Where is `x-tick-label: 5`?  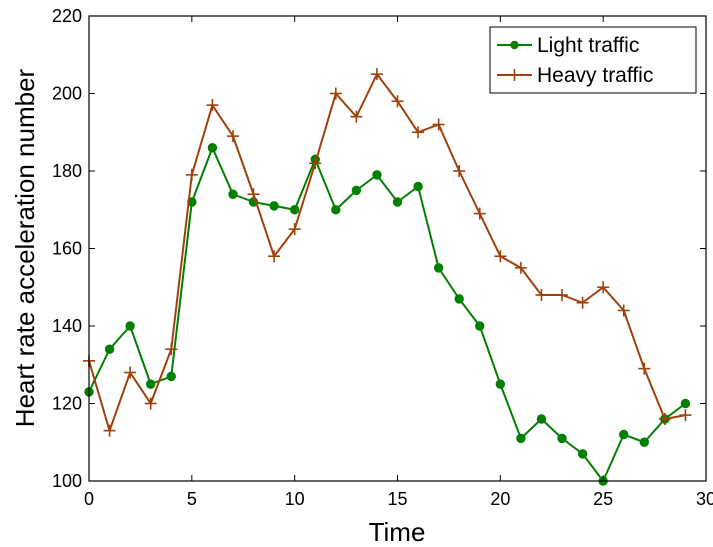
x-tick-label: 5 is located at coordinates (192, 499).